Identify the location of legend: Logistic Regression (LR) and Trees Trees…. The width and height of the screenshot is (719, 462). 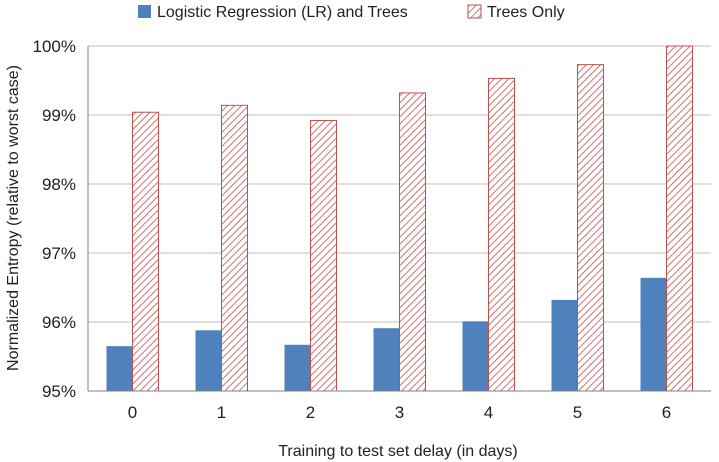
(351, 12).